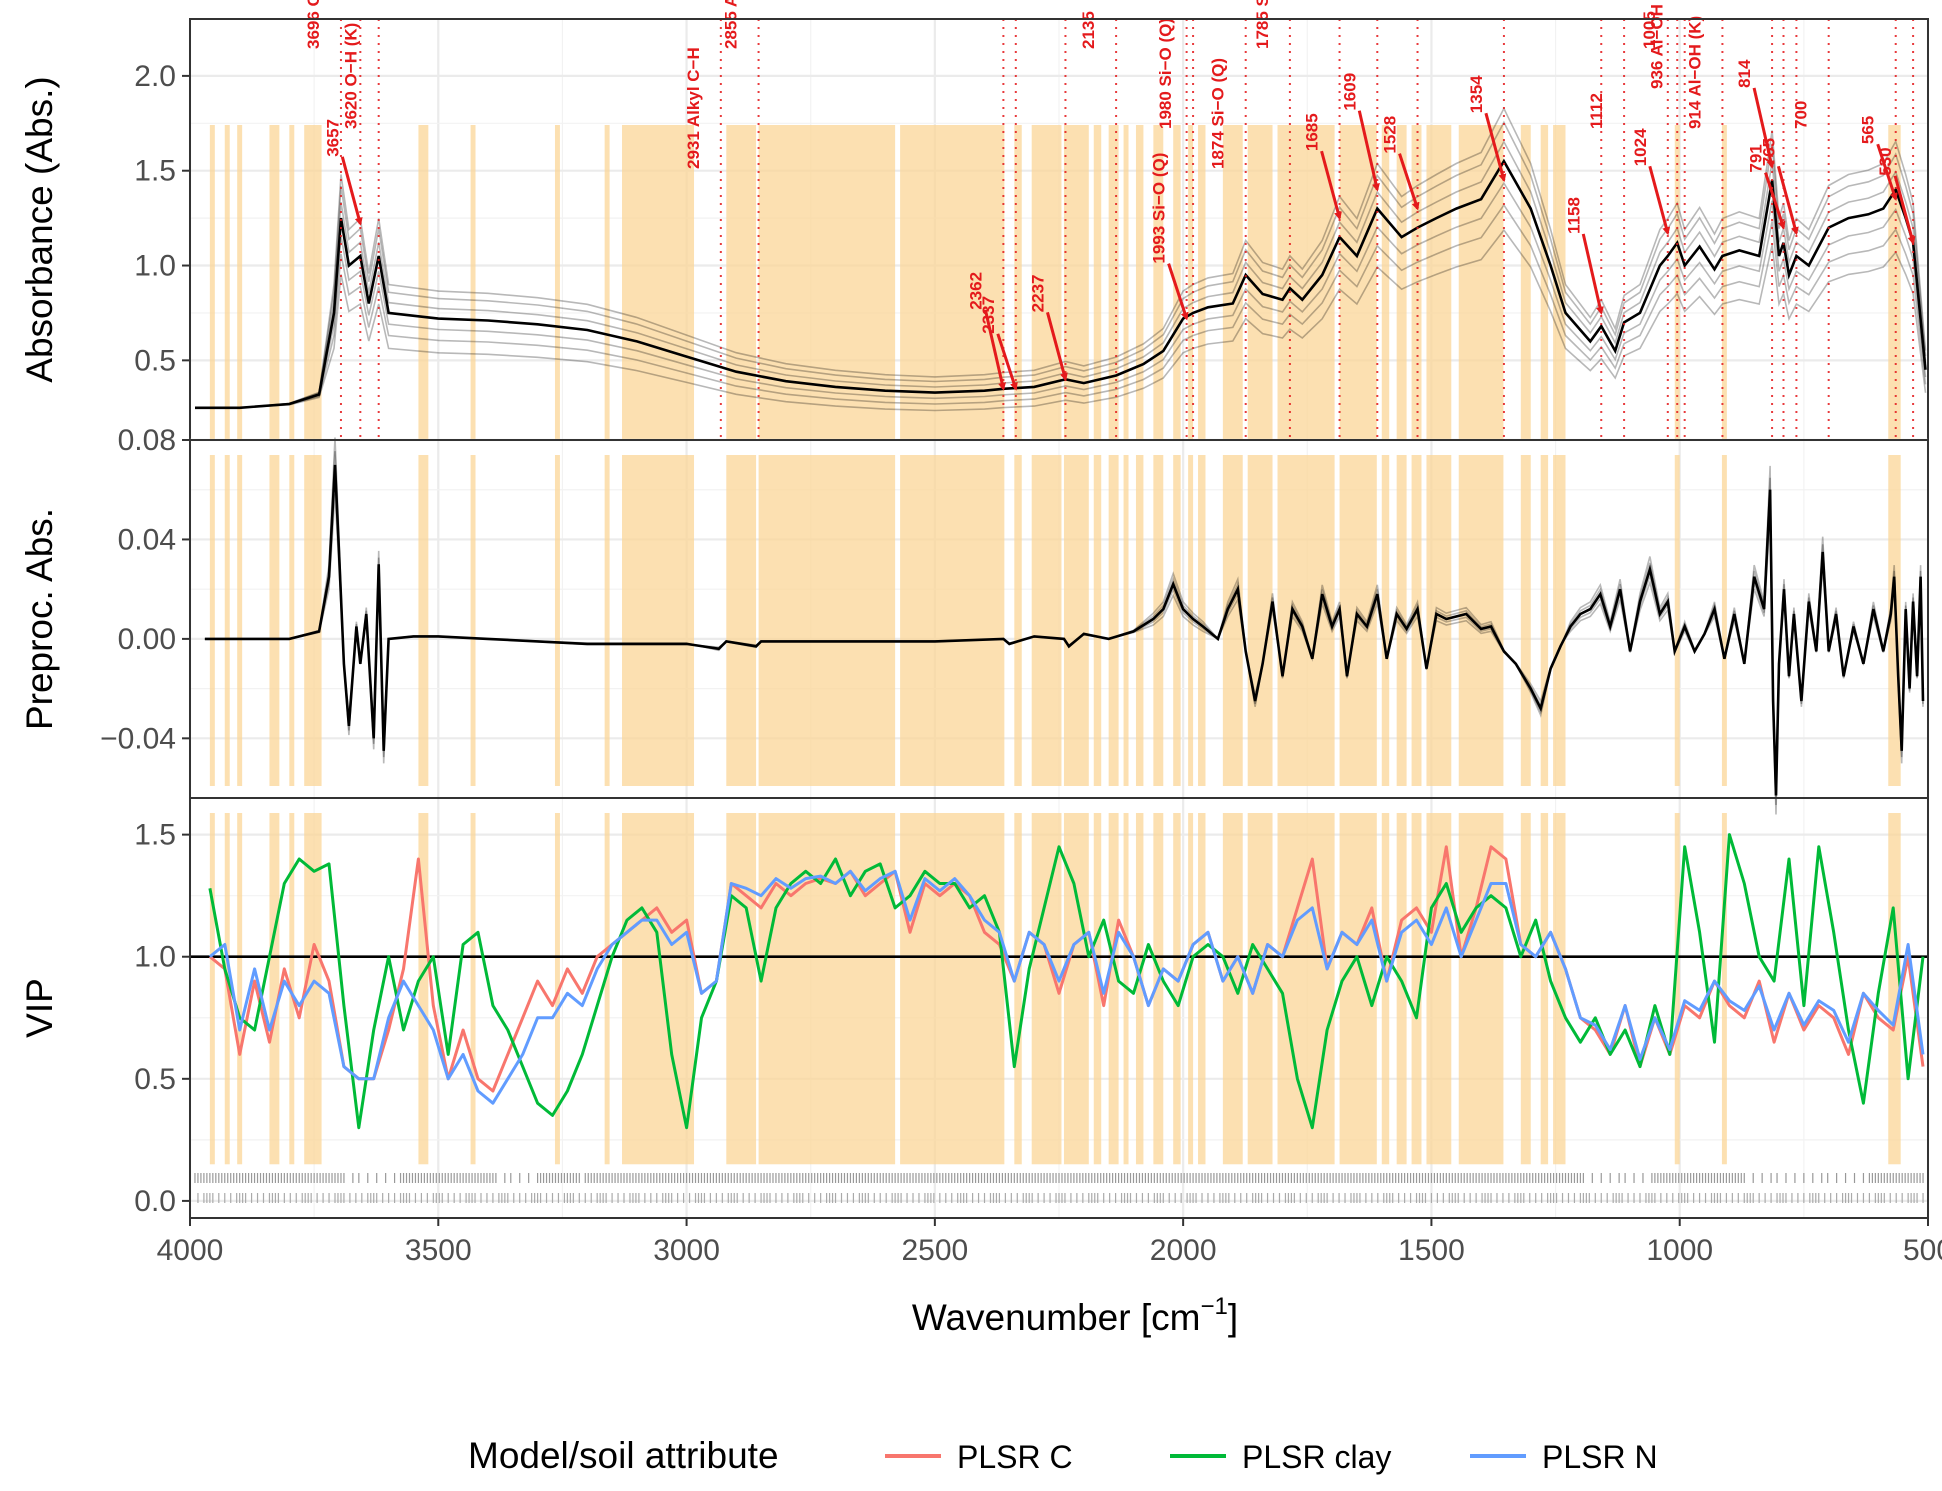 This screenshot has width=1942, height=1491. What do you see at coordinates (155, 171) in the screenshot?
I see `y-tick-label: 1.5` at bounding box center [155, 171].